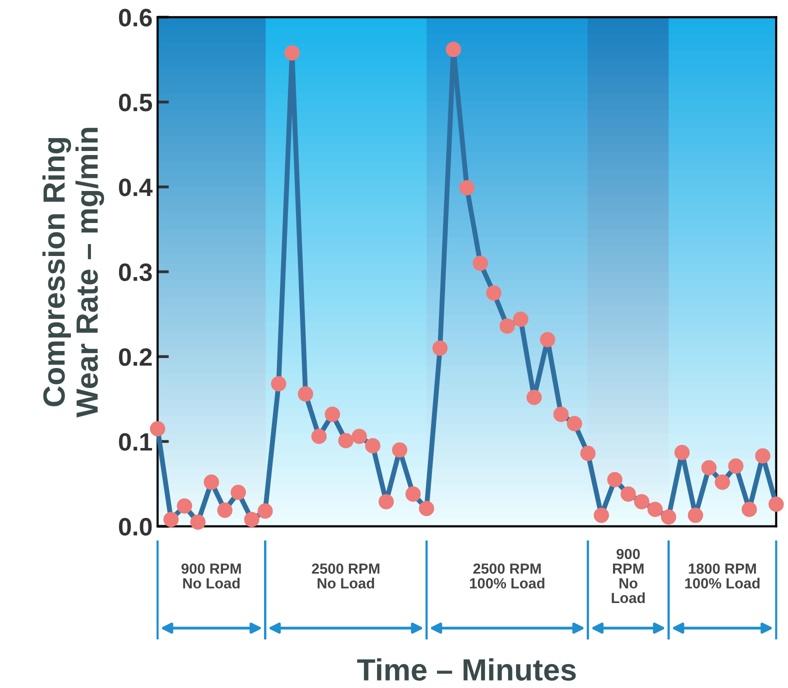 This screenshot has width=788, height=688. Describe the element at coordinates (135, 357) in the screenshot. I see `y-tick-label: 0.2` at that location.